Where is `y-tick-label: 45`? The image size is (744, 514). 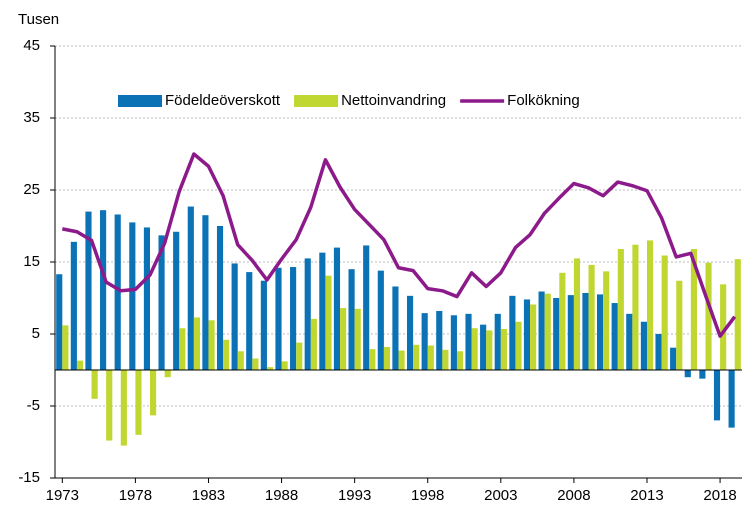 y-tick-label: 45 is located at coordinates (31, 45).